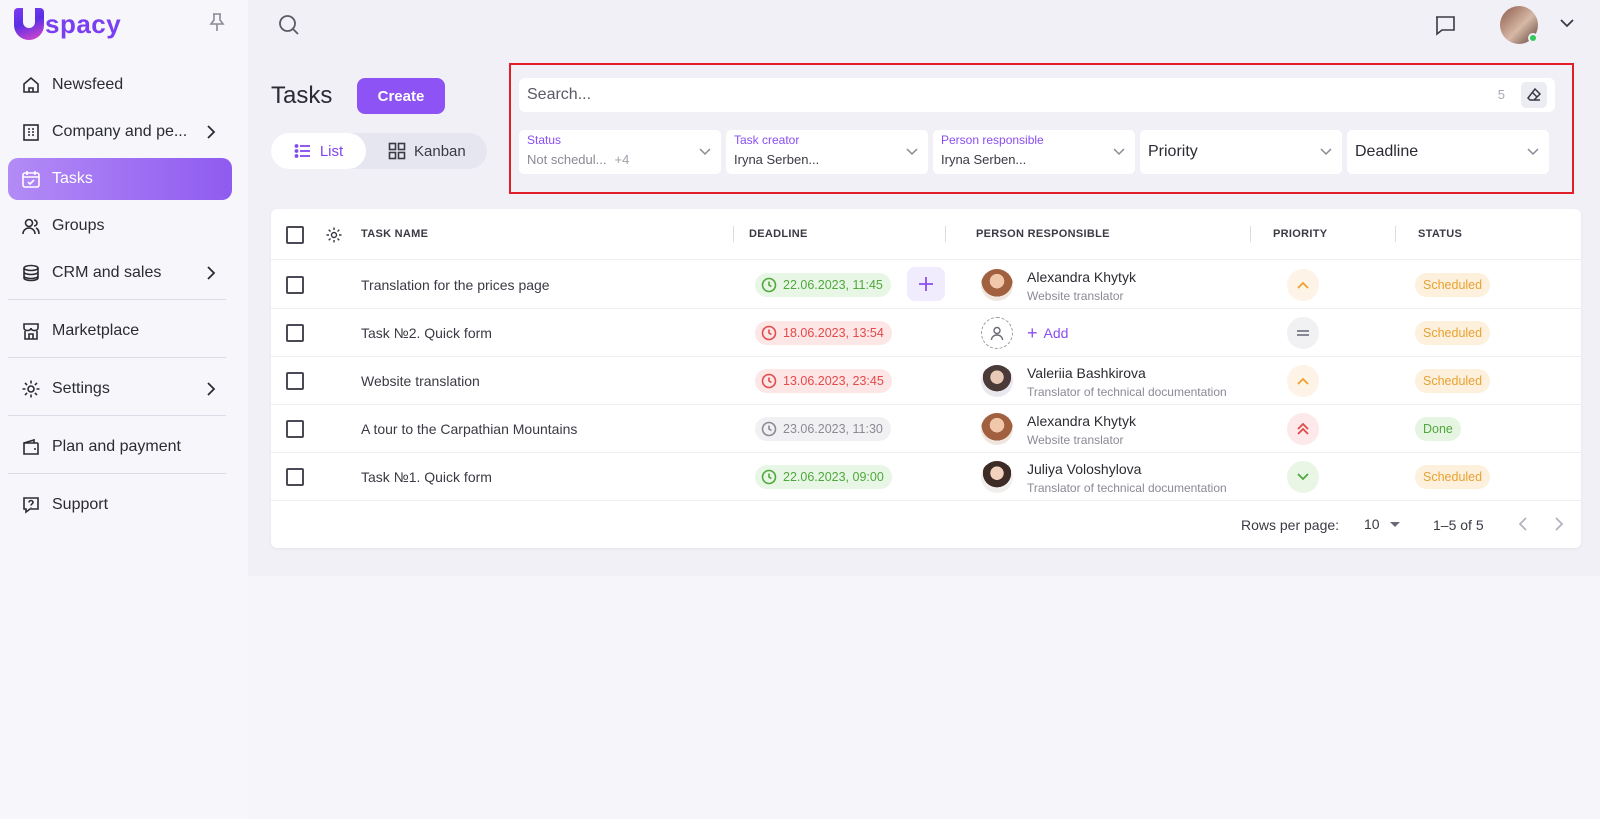 The width and height of the screenshot is (1600, 819). I want to click on divider, so click(117, 415).